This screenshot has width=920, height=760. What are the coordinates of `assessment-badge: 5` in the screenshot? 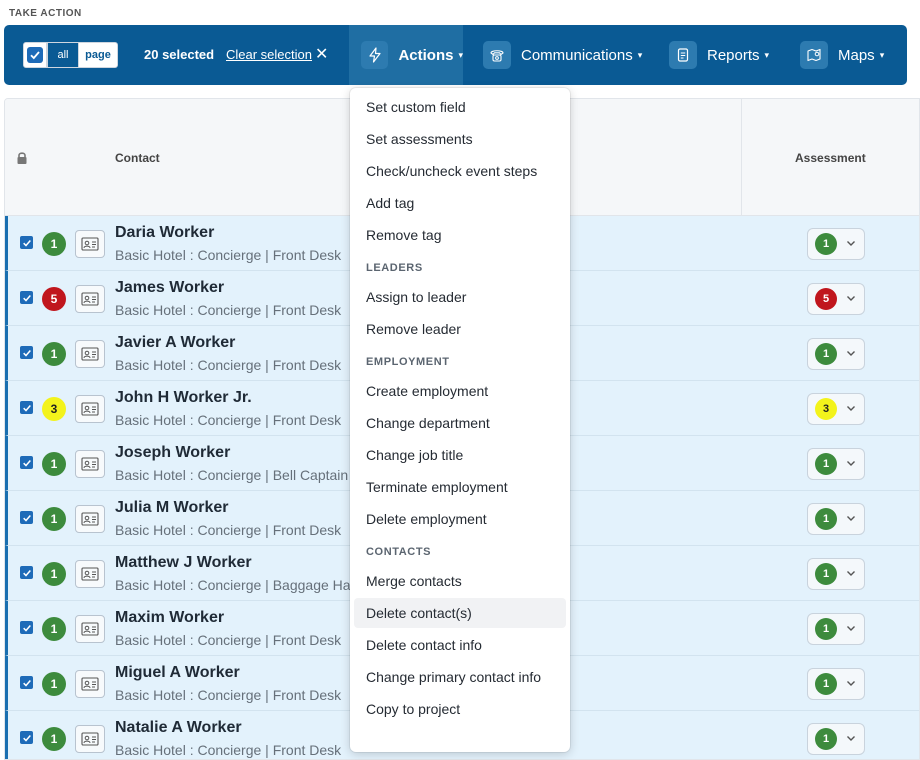 It's located at (826, 299).